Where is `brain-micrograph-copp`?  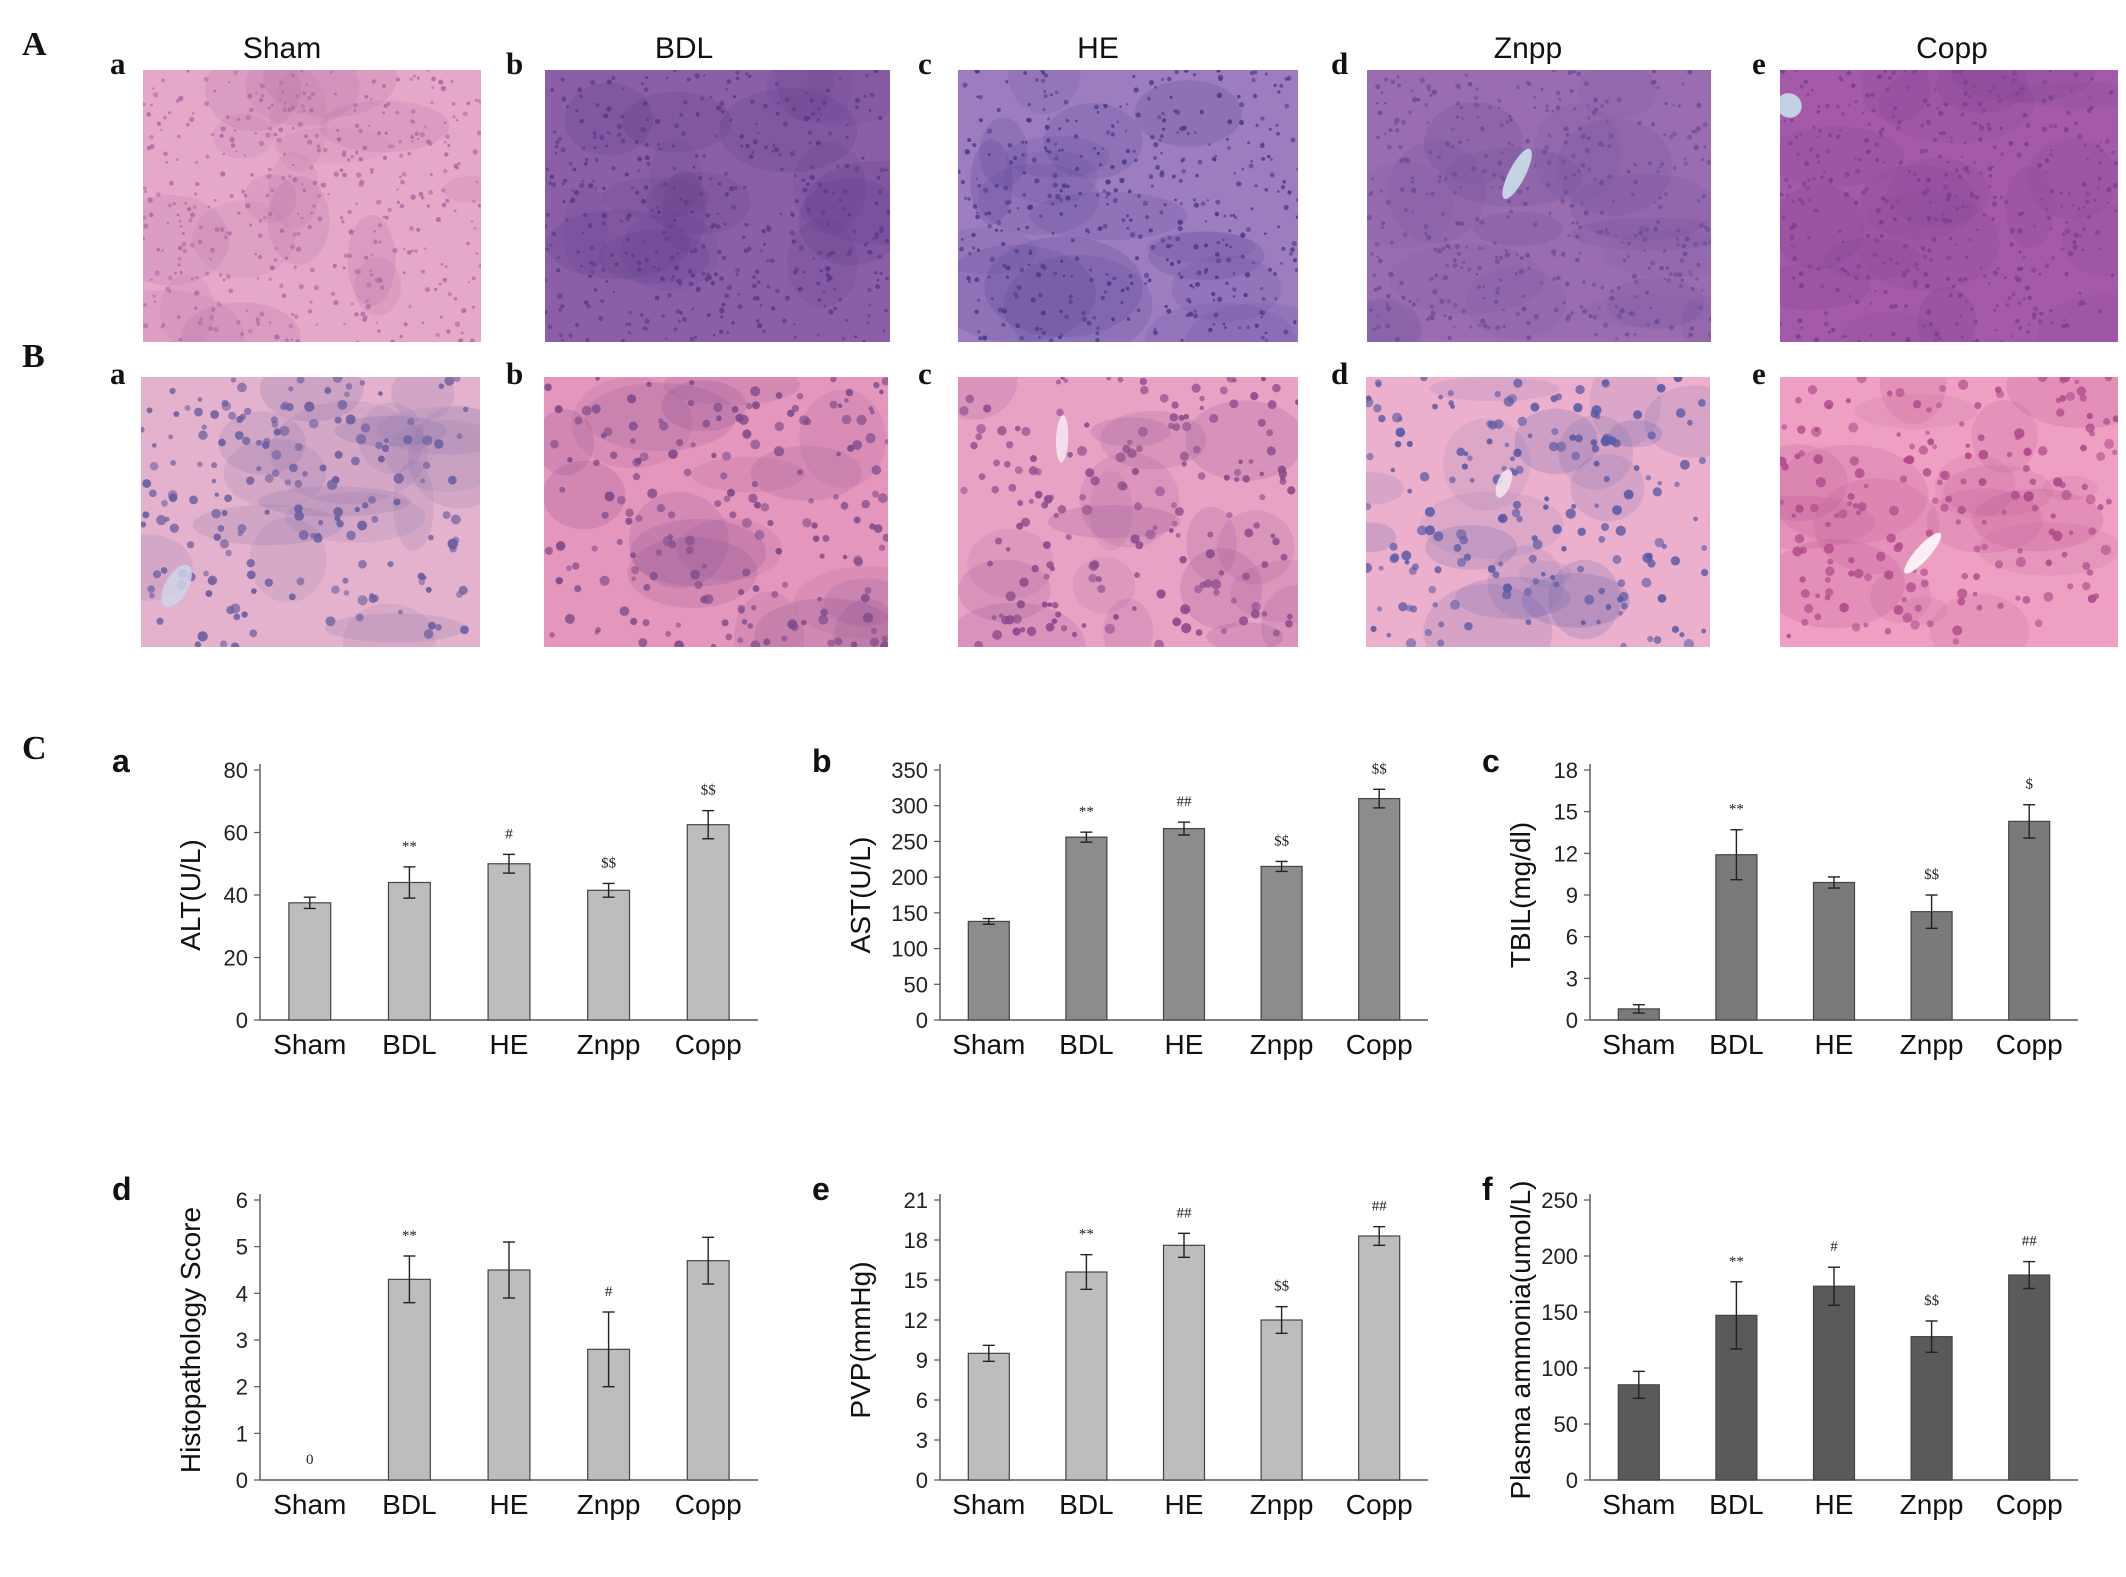 brain-micrograph-copp is located at coordinates (1949, 512).